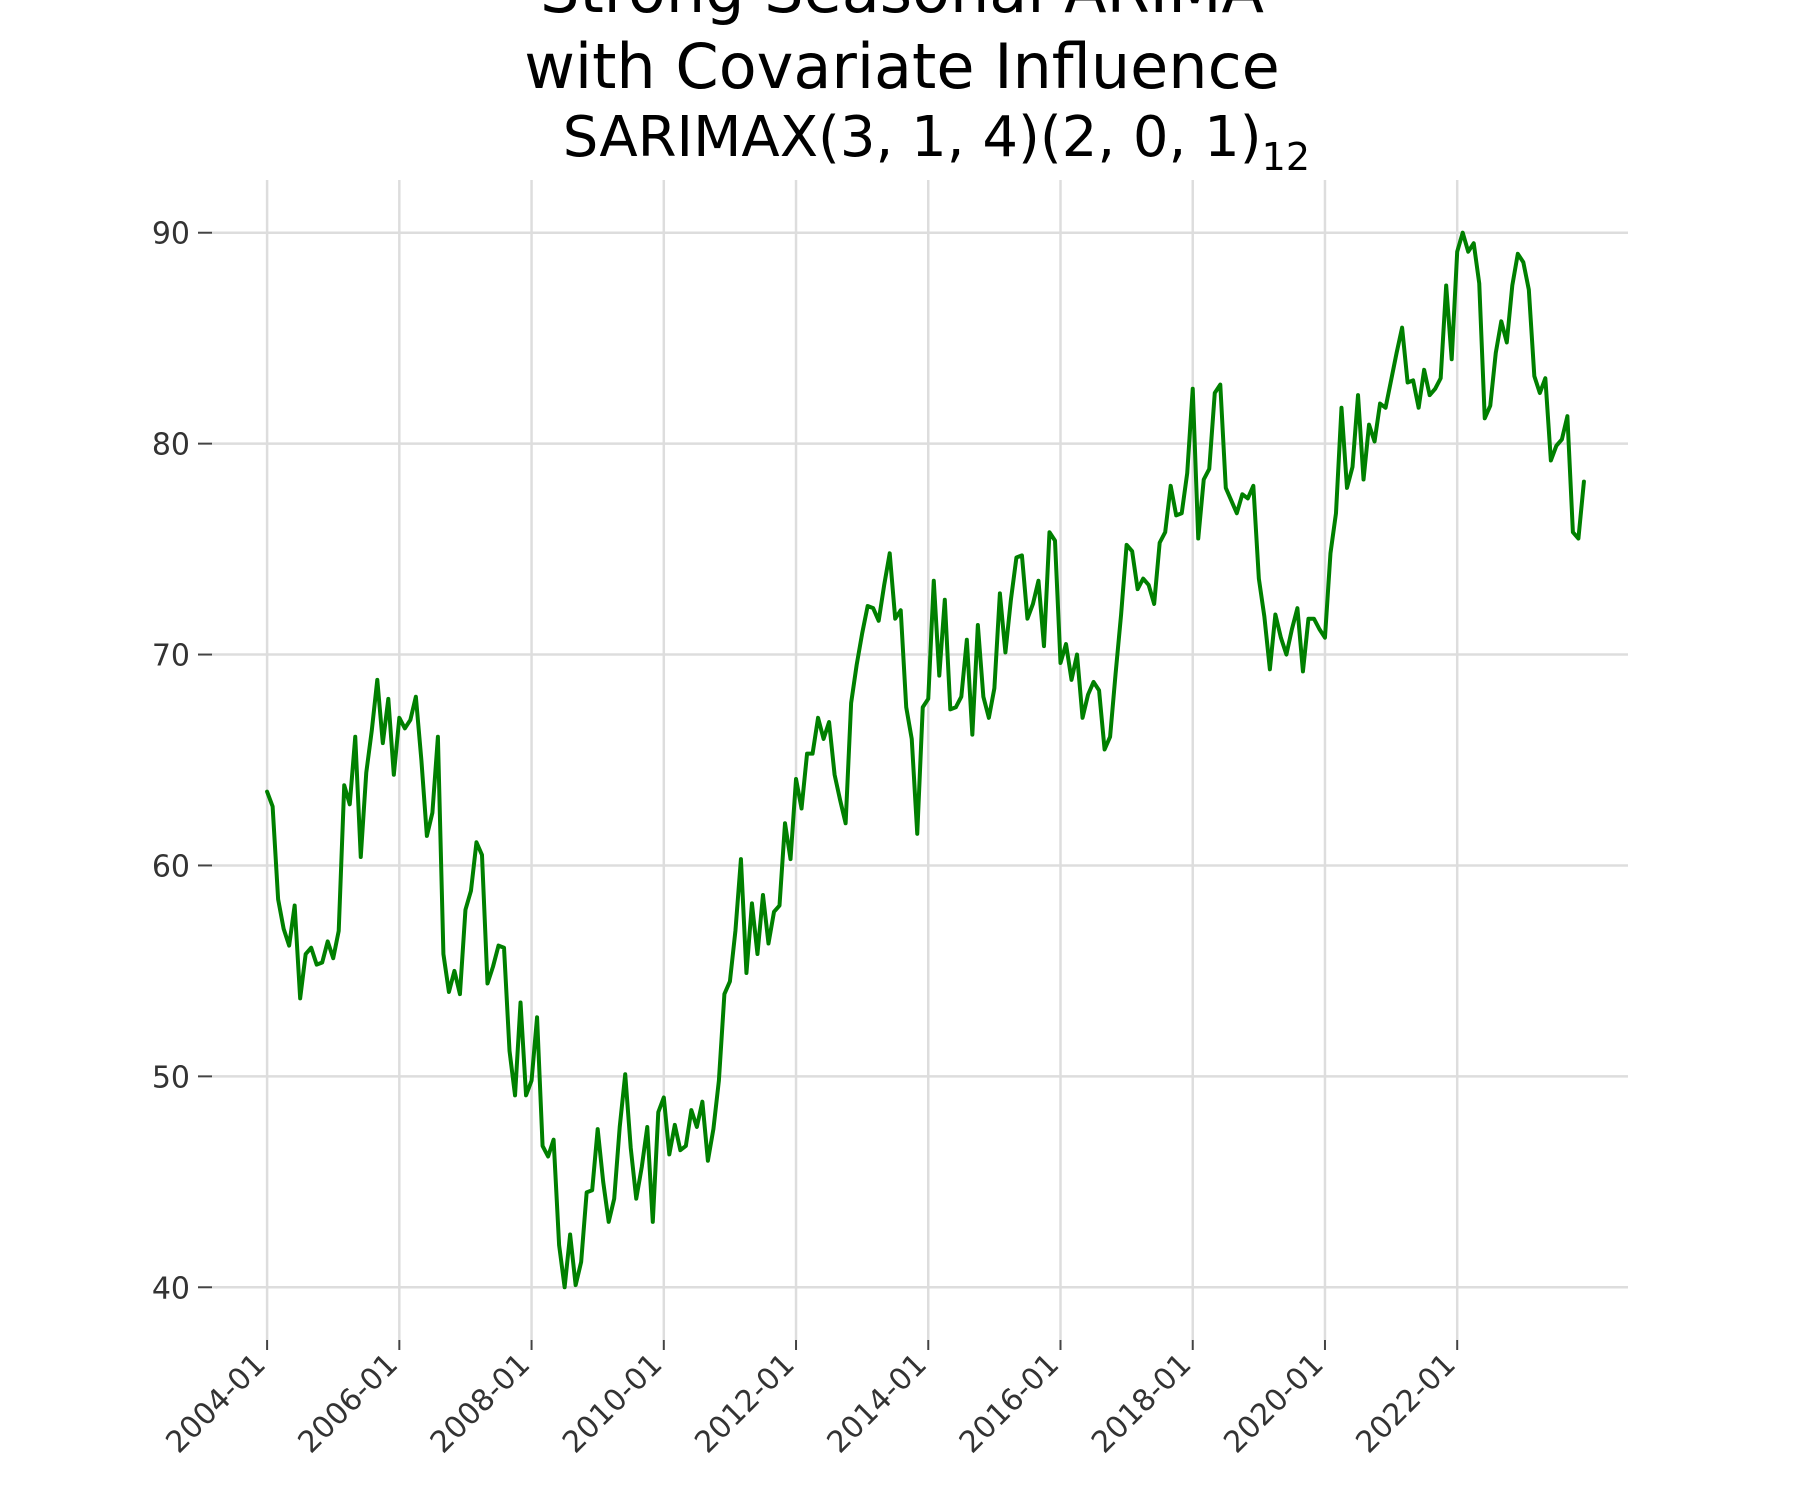 This screenshot has width=1800, height=1500. Describe the element at coordinates (1405, 1403) in the screenshot. I see `x-tick-label: 2022-01` at that location.